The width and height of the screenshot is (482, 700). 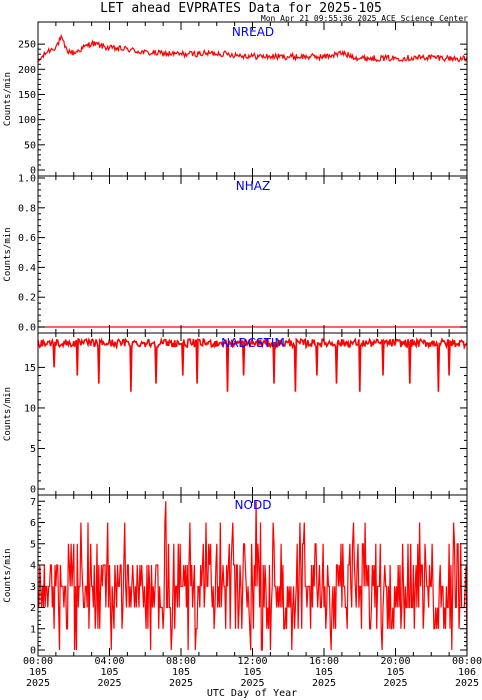 What do you see at coordinates (30, 368) in the screenshot?
I see `nadcstim-ytick-label: 15` at bounding box center [30, 368].